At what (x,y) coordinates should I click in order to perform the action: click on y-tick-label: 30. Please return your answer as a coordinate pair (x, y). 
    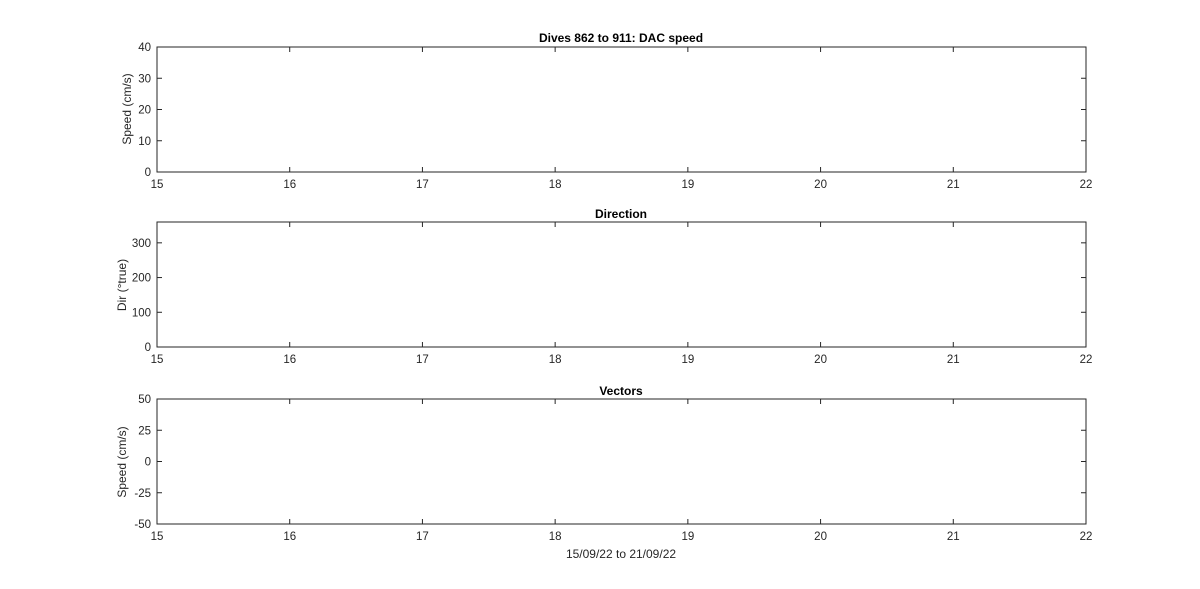
    Looking at the image, I should click on (144, 79).